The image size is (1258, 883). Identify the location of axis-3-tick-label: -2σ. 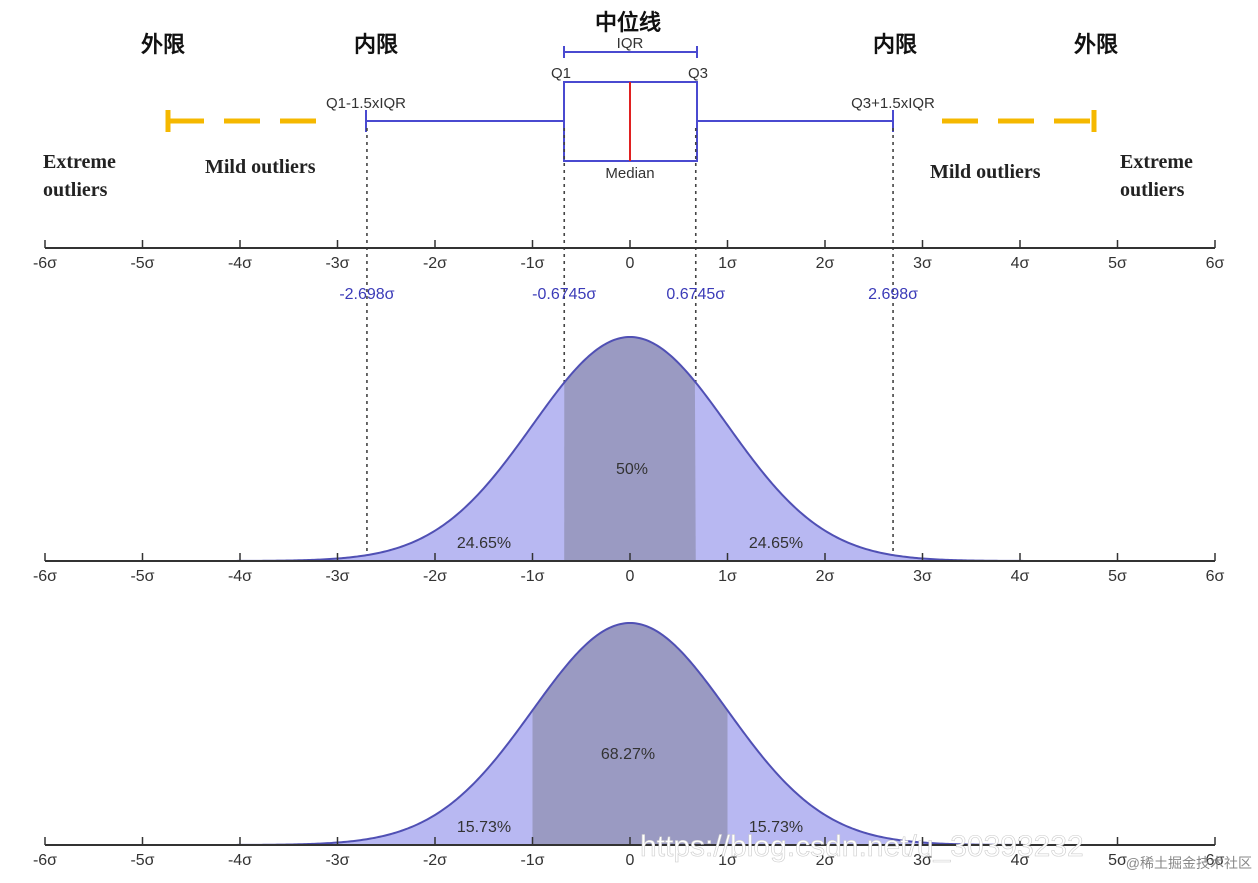
(435, 860).